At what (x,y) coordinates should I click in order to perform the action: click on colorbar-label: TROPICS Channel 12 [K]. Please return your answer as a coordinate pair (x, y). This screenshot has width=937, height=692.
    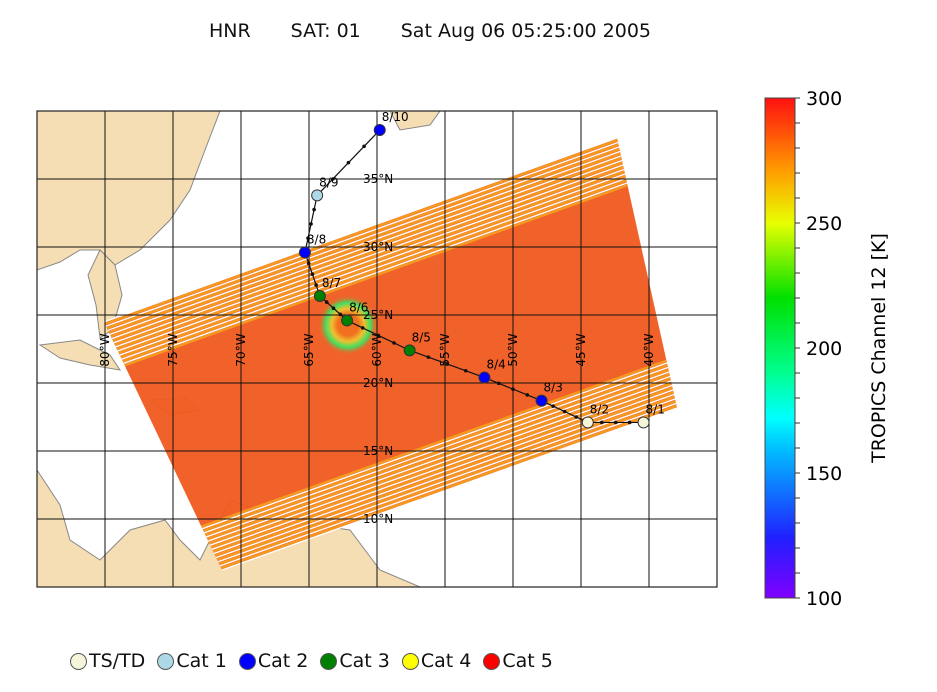
    Looking at the image, I should click on (879, 348).